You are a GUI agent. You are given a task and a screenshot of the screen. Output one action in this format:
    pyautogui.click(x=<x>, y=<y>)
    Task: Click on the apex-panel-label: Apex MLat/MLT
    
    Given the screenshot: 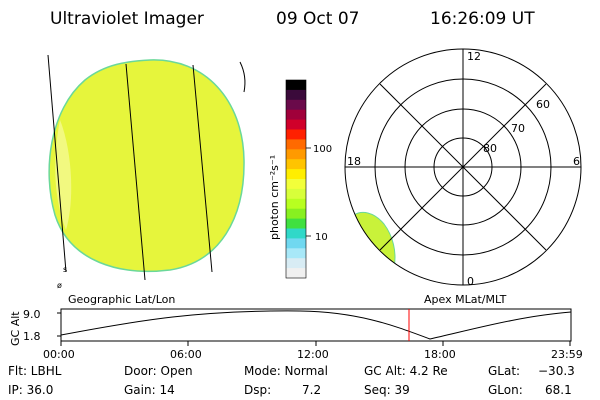 What is the action you would take?
    pyautogui.click(x=465, y=299)
    